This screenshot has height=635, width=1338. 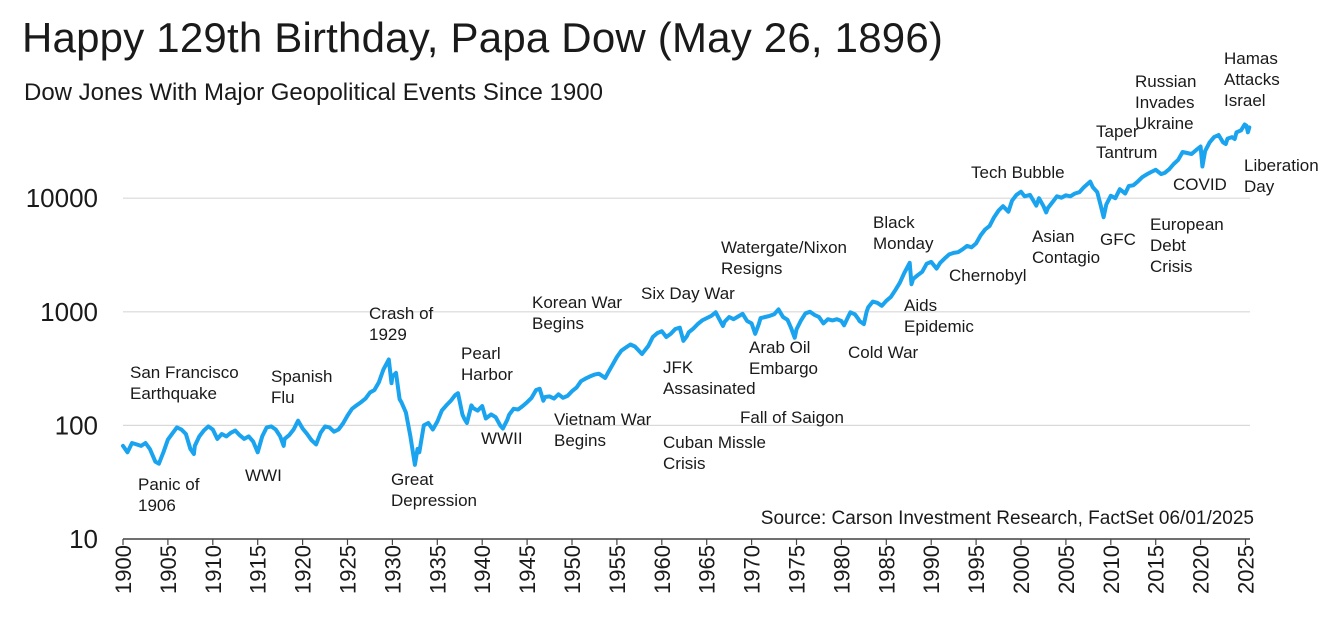 What do you see at coordinates (1187, 245) in the screenshot?
I see `annotation-label: European Debt Crisis` at bounding box center [1187, 245].